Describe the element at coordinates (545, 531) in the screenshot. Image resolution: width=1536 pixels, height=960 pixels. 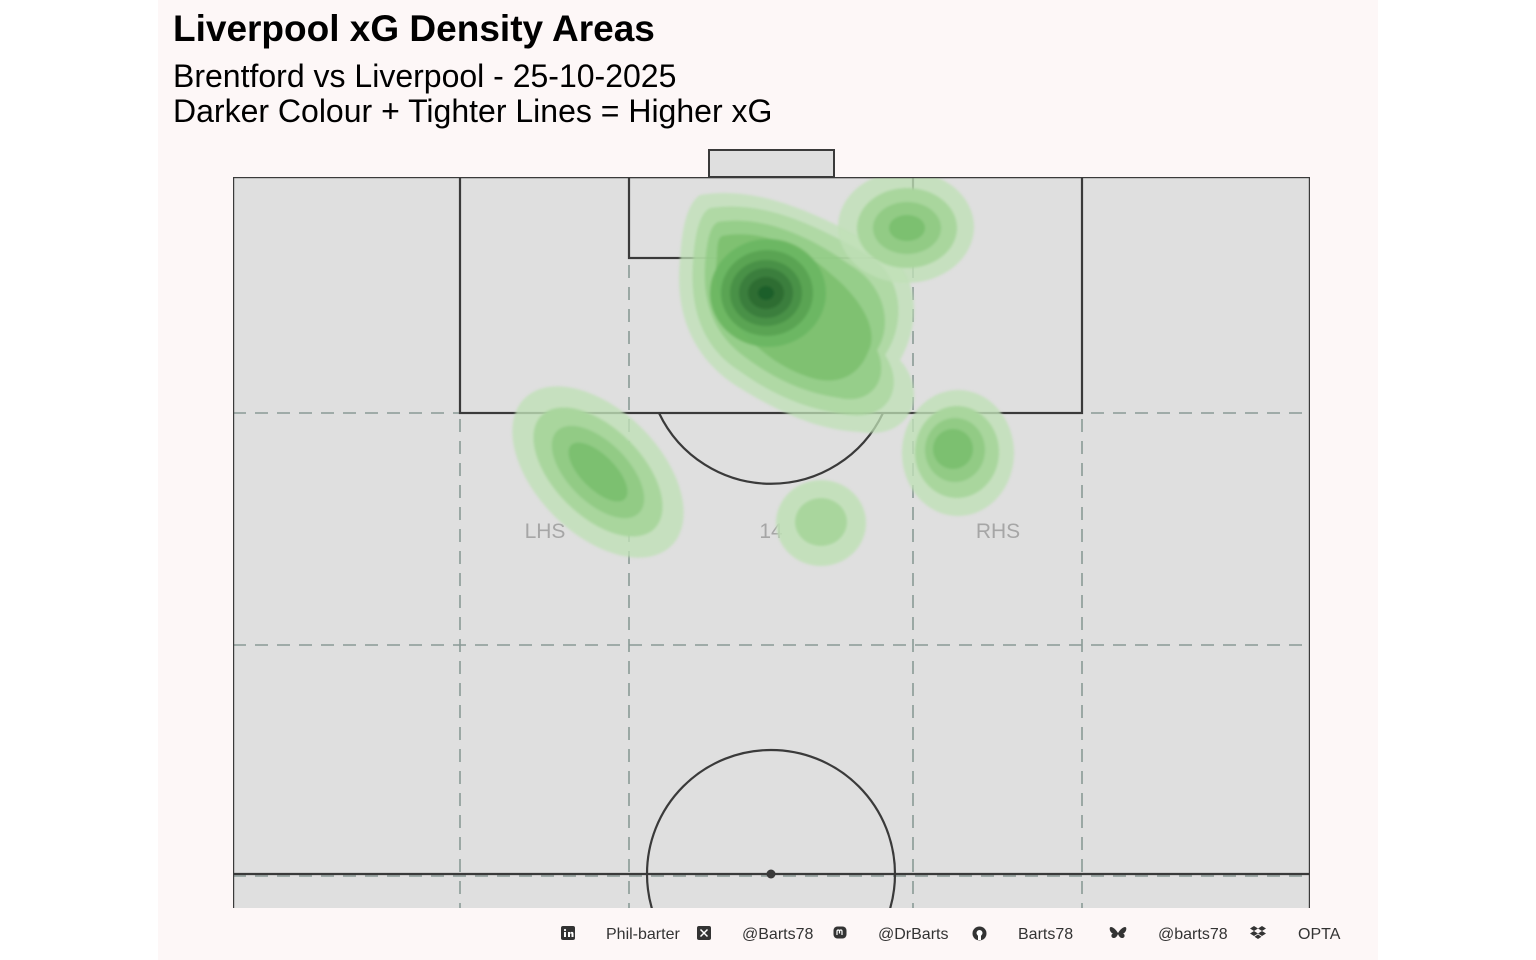
I see `zone-label-lhs: LHS` at that location.